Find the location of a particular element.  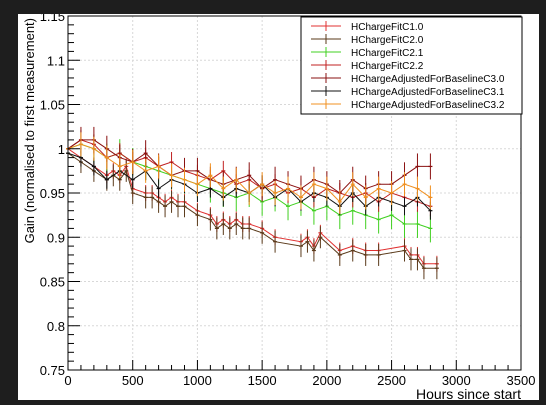

y-tick-label: 0.8 is located at coordinates (56, 326).